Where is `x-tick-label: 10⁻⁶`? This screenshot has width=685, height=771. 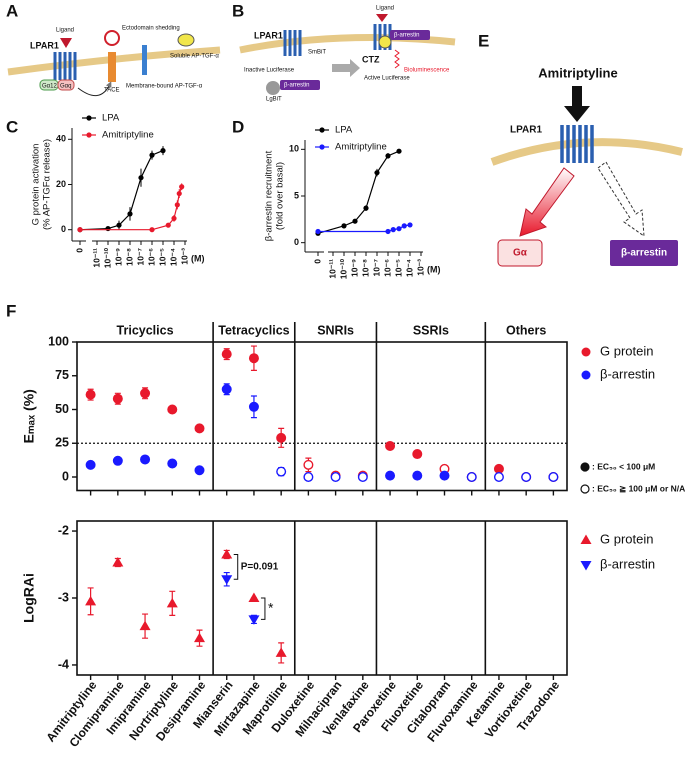 x-tick-label: 10⁻⁶ is located at coordinates (387, 268).